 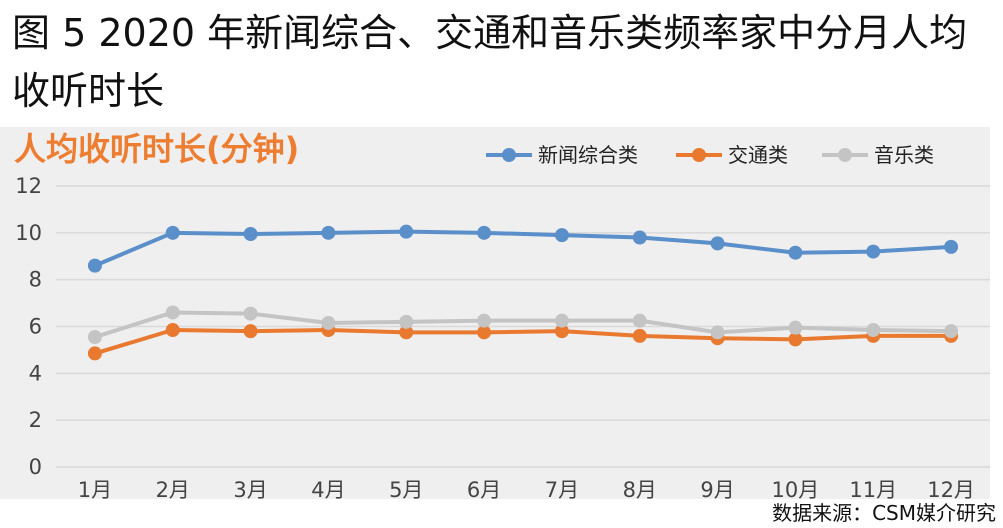 What do you see at coordinates (25, 510) in the screenshot?
I see `watermark-logo-icon` at bounding box center [25, 510].